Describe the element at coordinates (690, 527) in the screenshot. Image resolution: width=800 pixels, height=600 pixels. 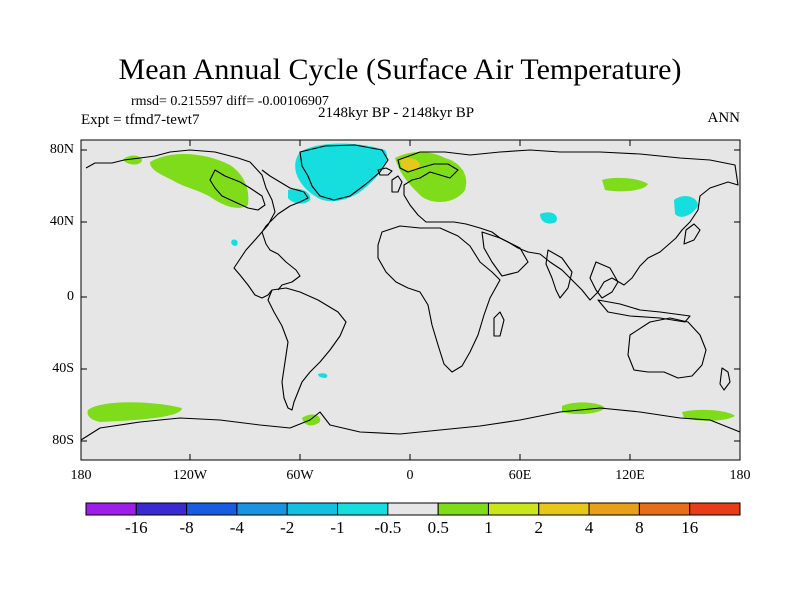
I see `colorbar-tick-label: 16` at that location.